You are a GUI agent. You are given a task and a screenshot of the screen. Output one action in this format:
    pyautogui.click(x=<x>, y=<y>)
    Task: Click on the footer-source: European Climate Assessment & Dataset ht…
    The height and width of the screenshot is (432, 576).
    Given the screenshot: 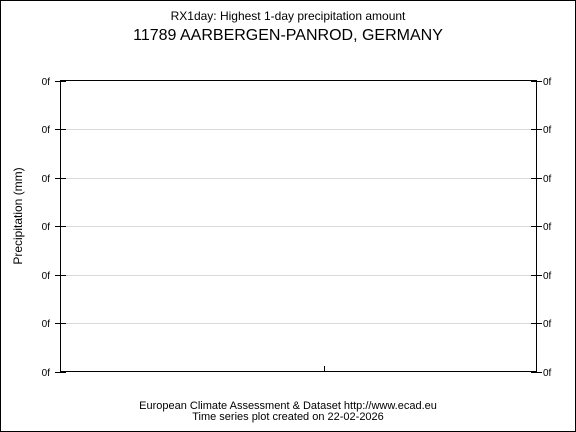 What is the action you would take?
    pyautogui.click(x=288, y=406)
    